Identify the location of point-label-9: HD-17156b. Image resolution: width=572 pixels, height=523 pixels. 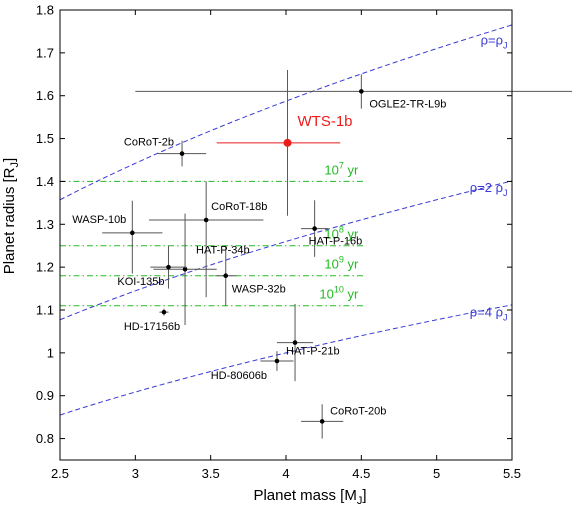
(152, 327).